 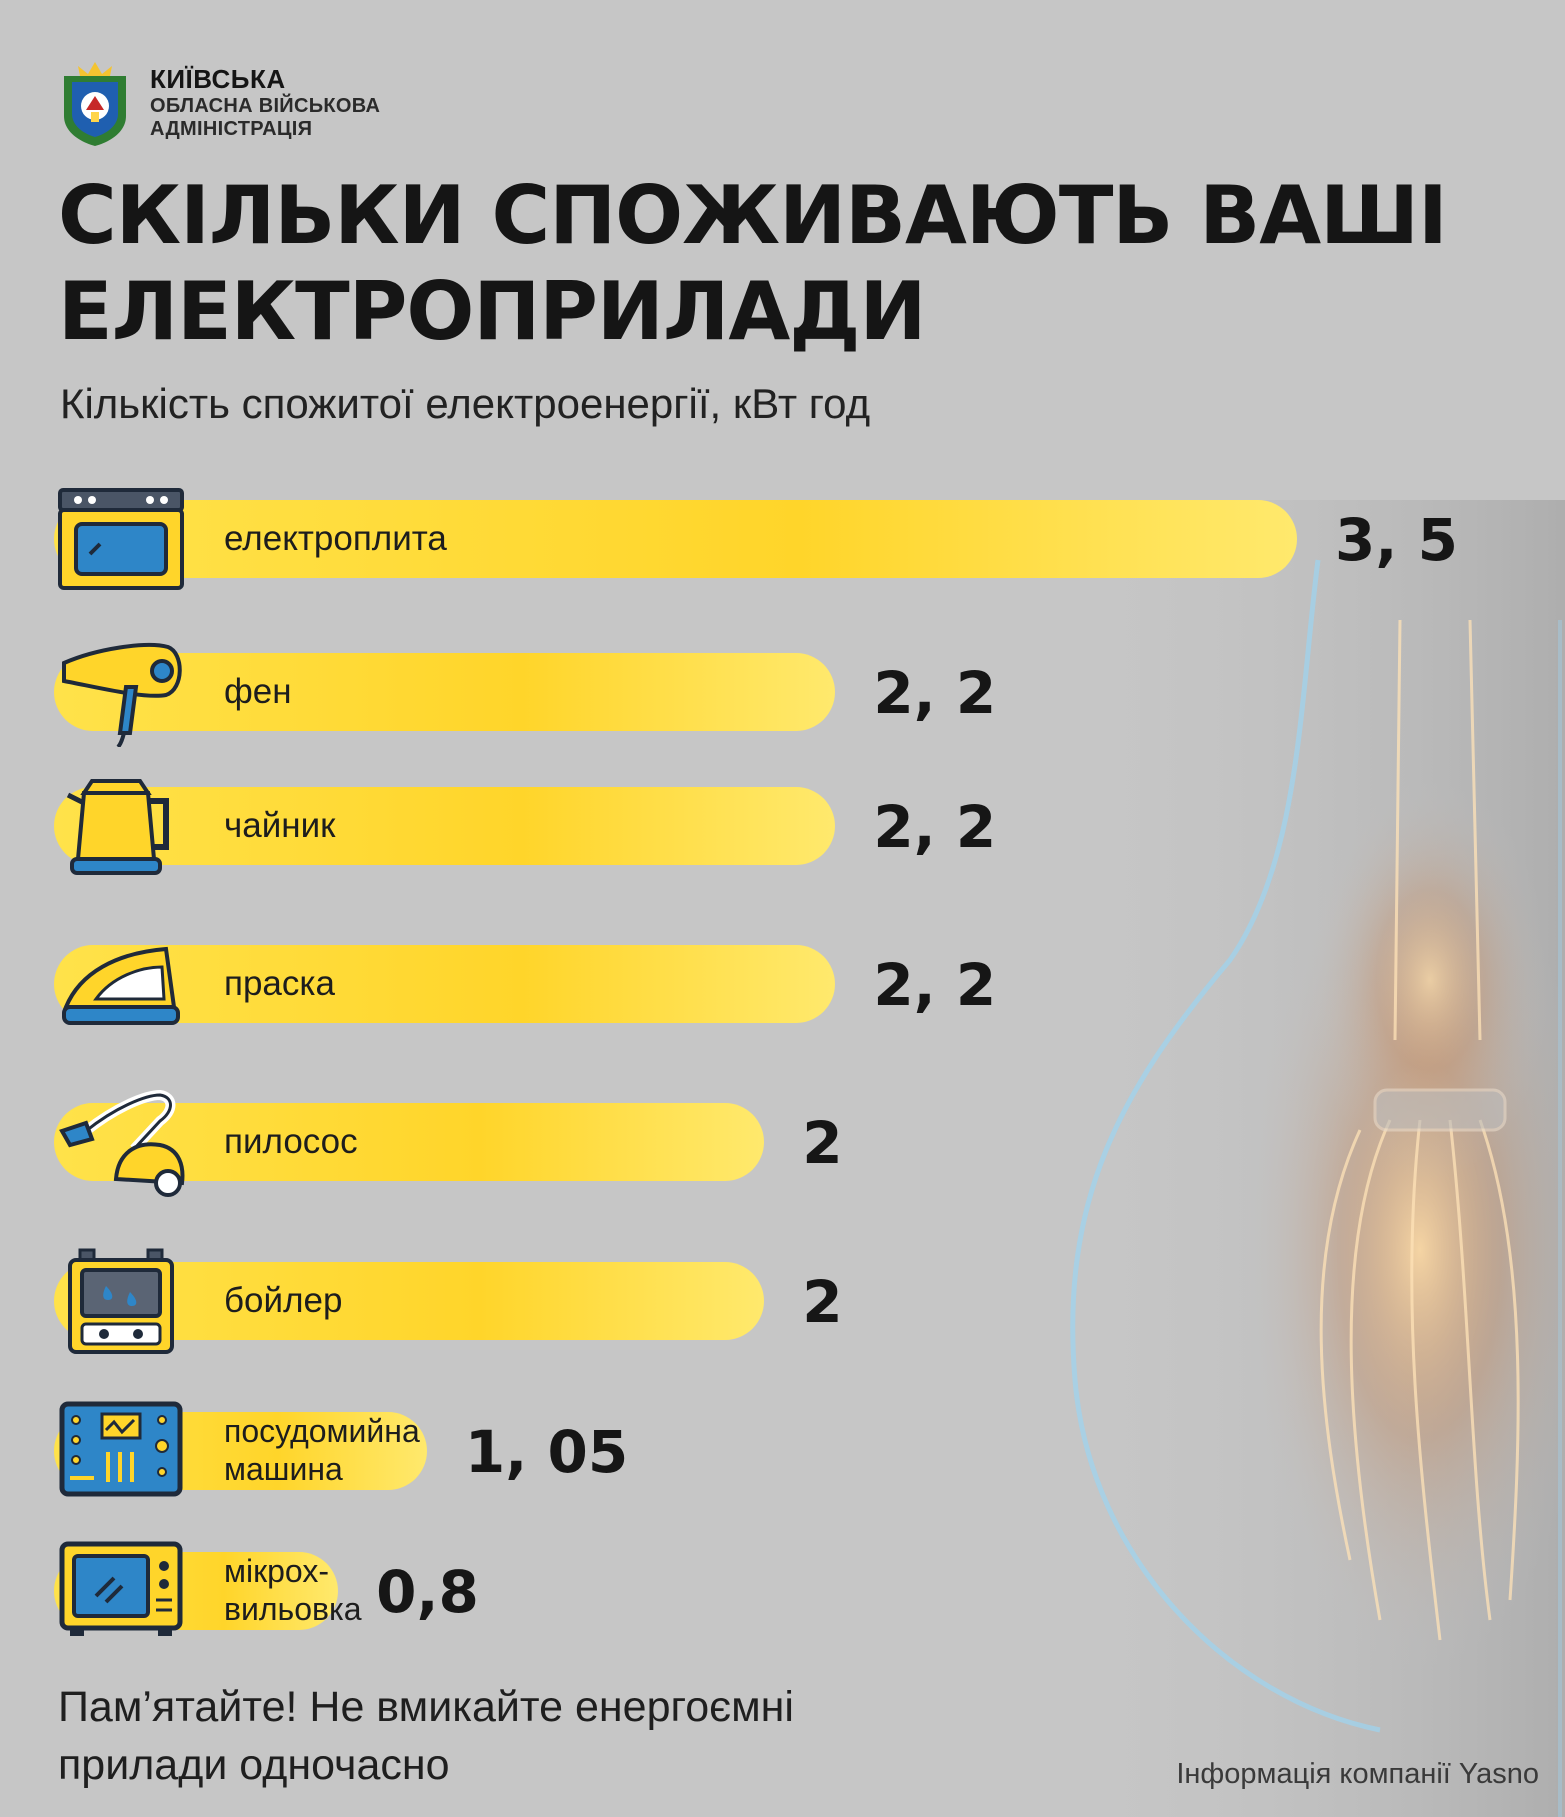 What do you see at coordinates (122, 695) in the screenshot?
I see `hair-dryer-icon` at bounding box center [122, 695].